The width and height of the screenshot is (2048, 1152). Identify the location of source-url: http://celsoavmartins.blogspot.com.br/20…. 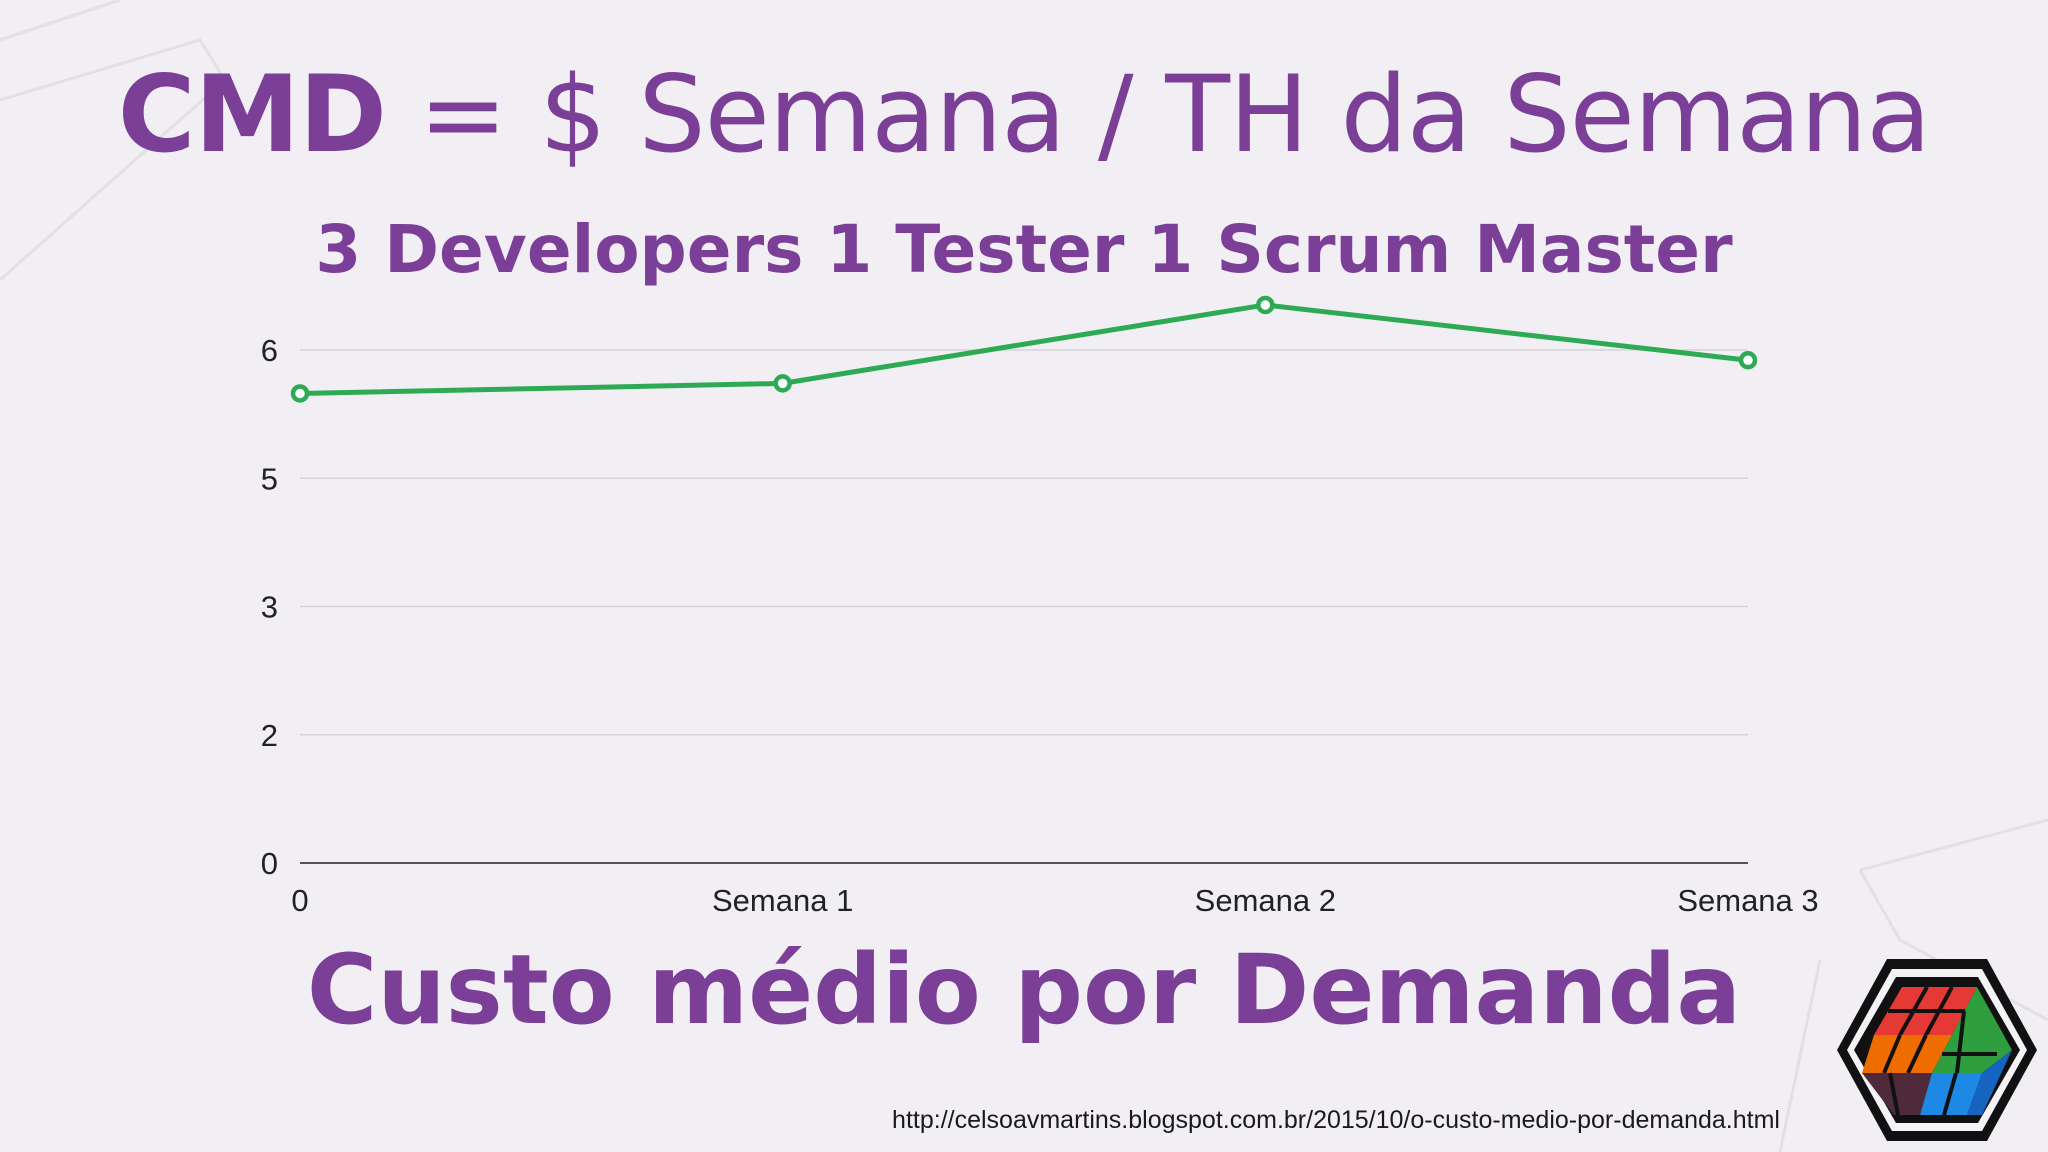
(1336, 1120).